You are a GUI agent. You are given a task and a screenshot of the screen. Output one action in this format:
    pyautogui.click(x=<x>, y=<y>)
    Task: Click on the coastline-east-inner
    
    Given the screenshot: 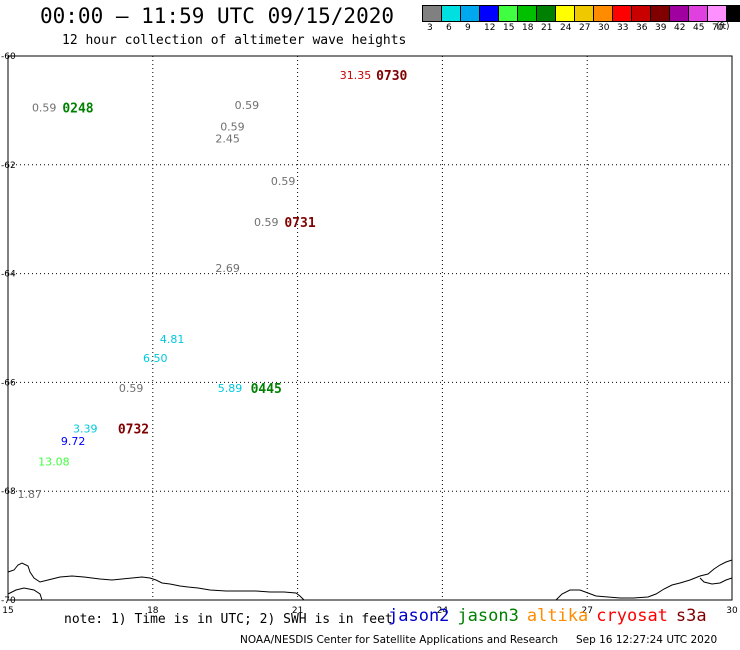 What is the action you would take?
    pyautogui.click(x=716, y=581)
    